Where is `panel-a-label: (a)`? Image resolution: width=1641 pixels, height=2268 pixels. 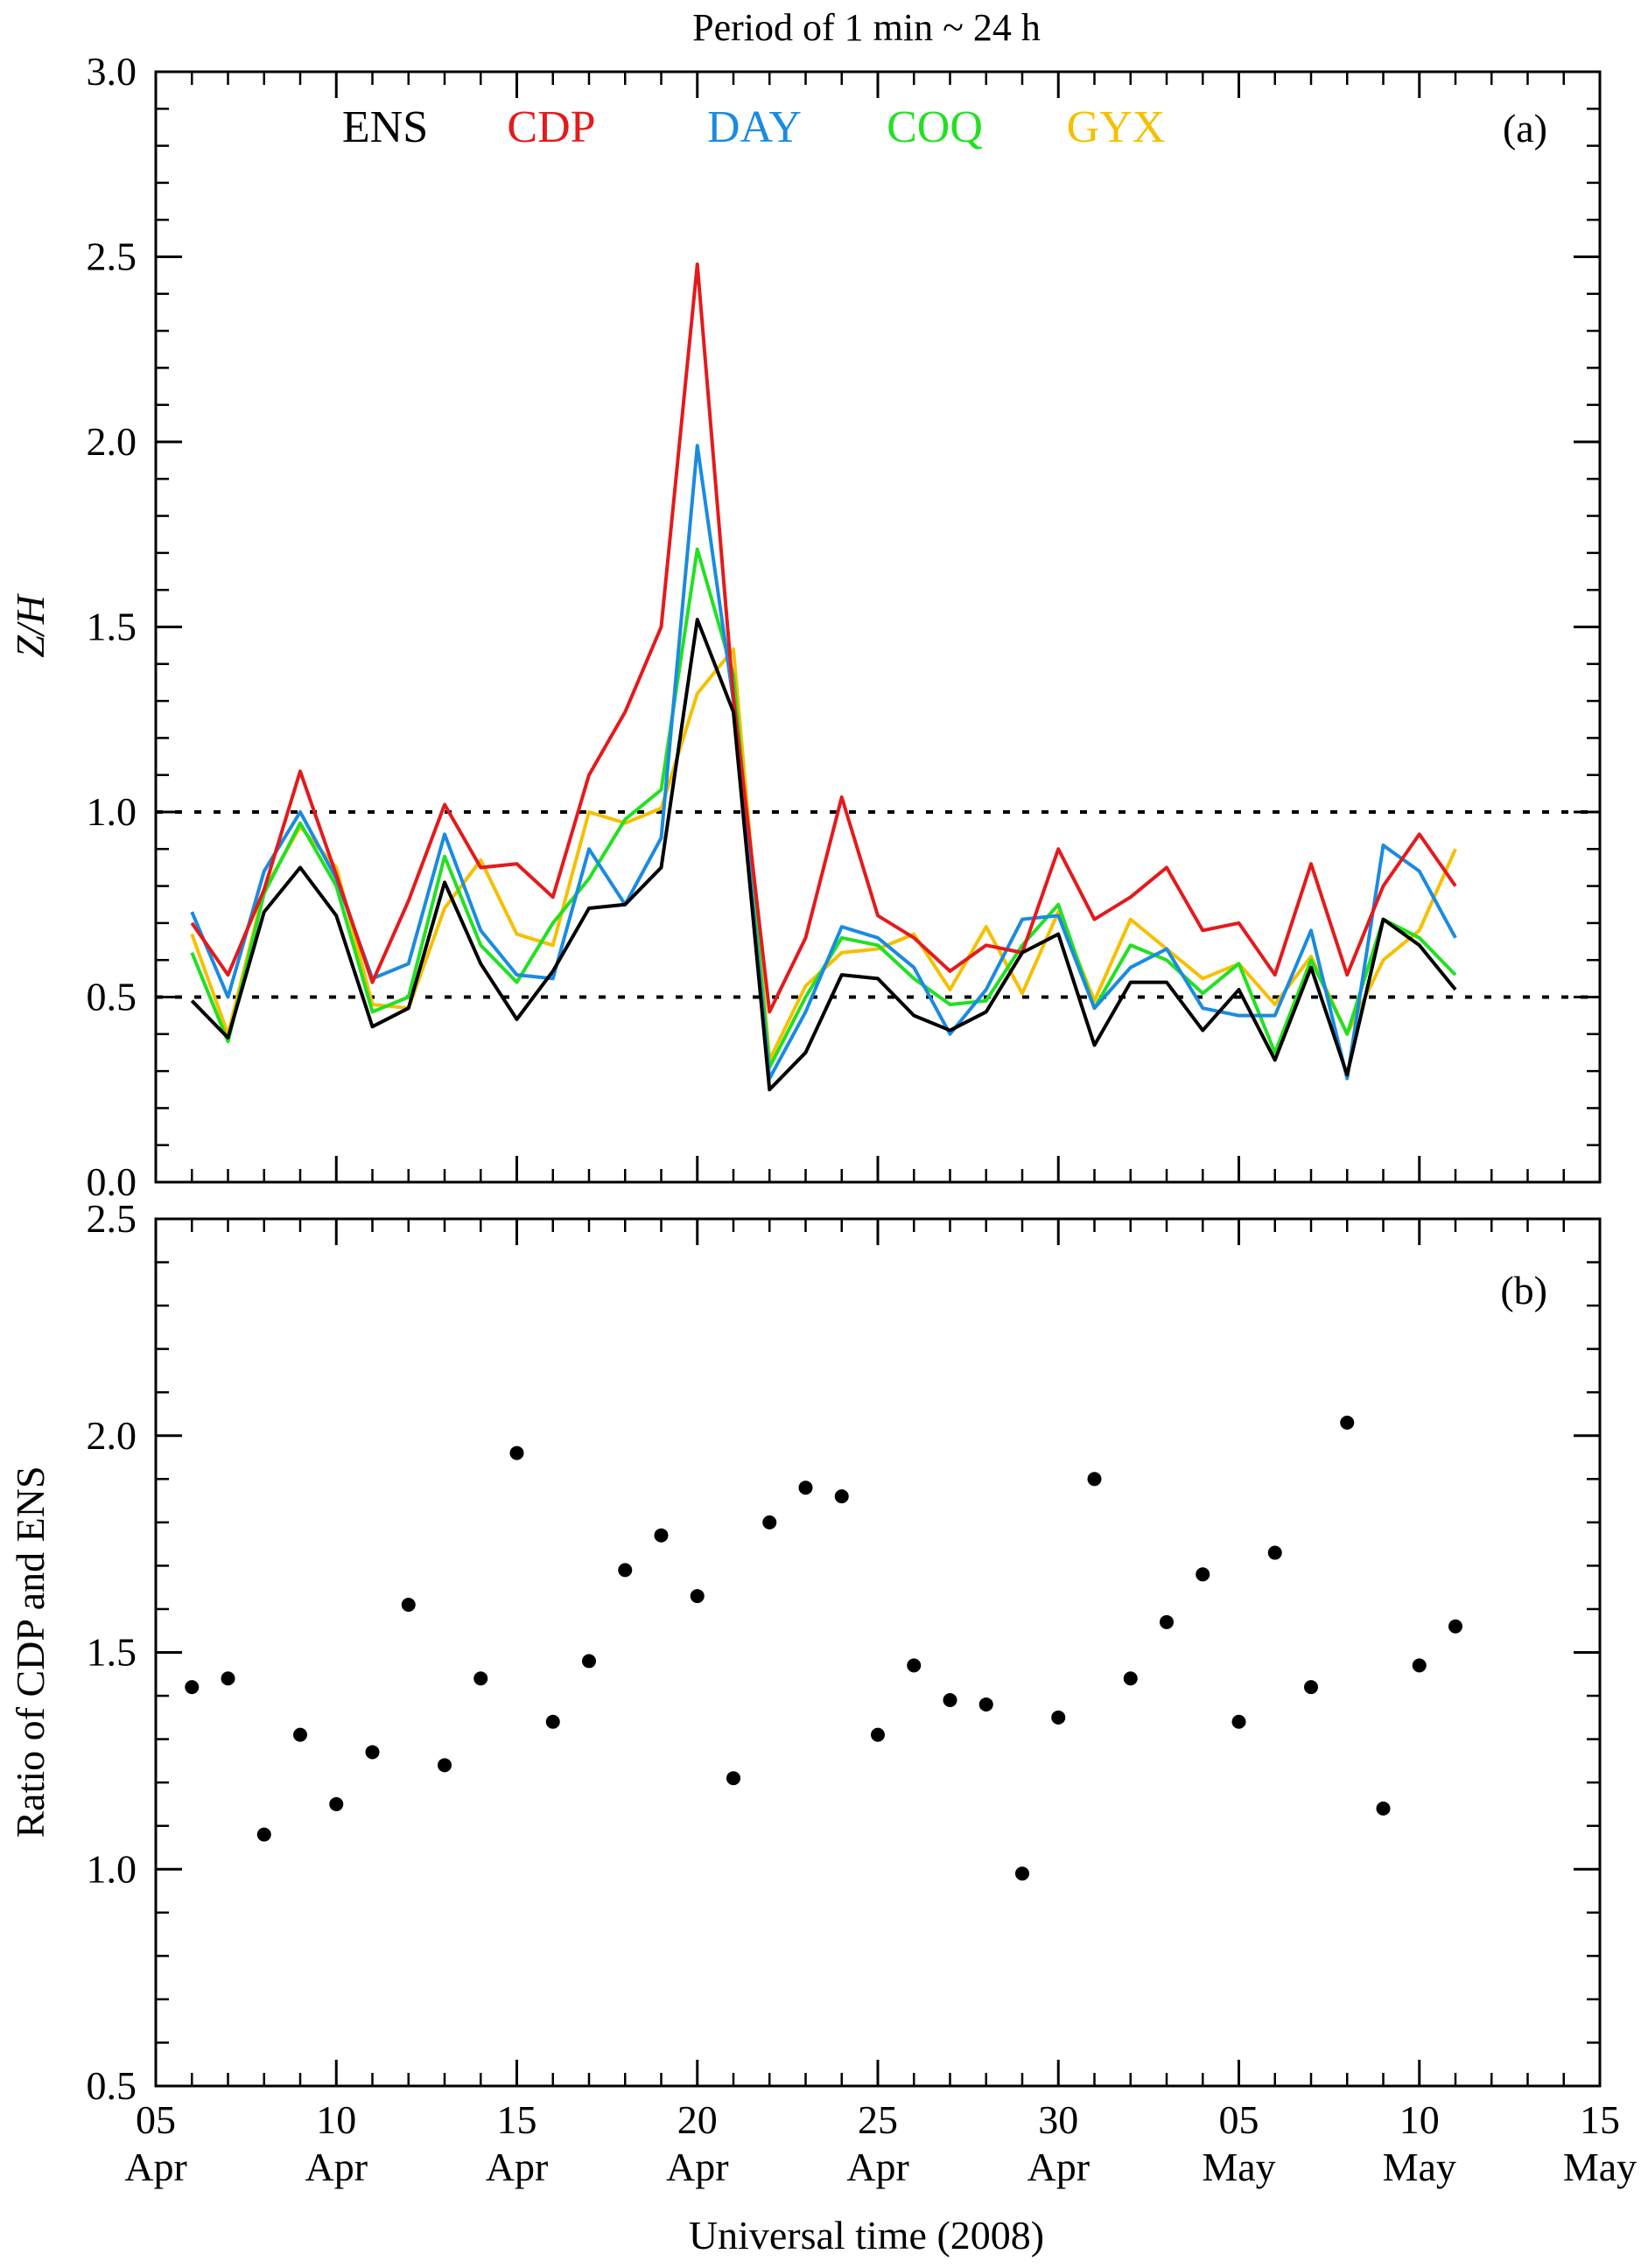
panel-a-label: (a) is located at coordinates (1525, 128).